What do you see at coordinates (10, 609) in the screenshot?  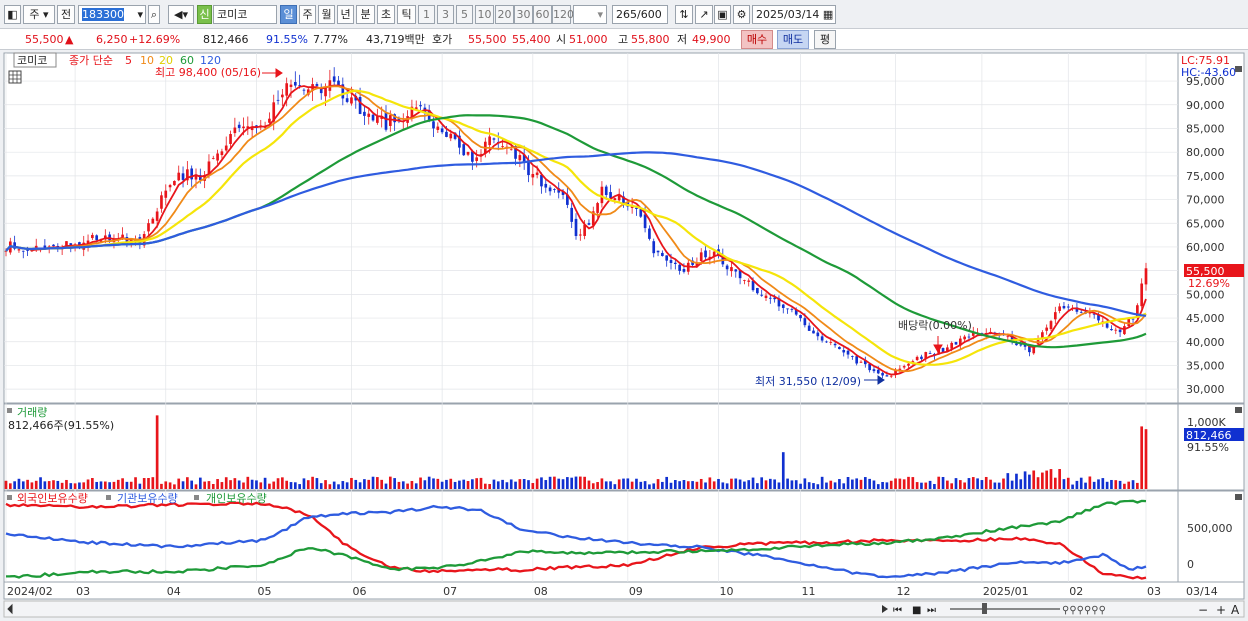 I see `scroll-left-icon` at bounding box center [10, 609].